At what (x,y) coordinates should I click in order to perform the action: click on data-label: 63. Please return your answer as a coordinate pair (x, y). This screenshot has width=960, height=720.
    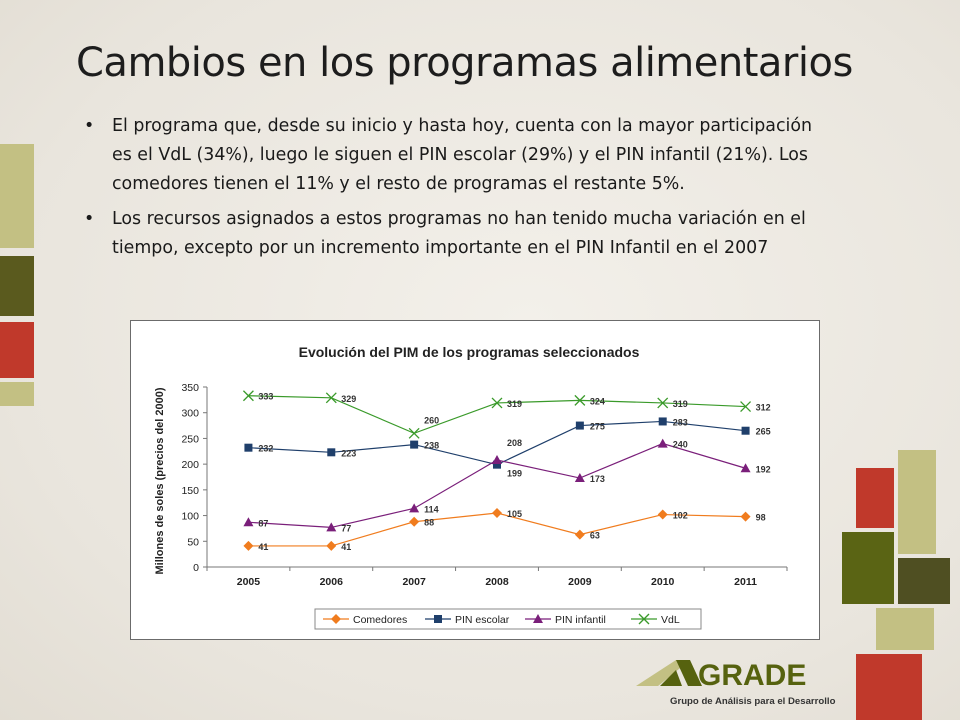
    Looking at the image, I should click on (595, 536).